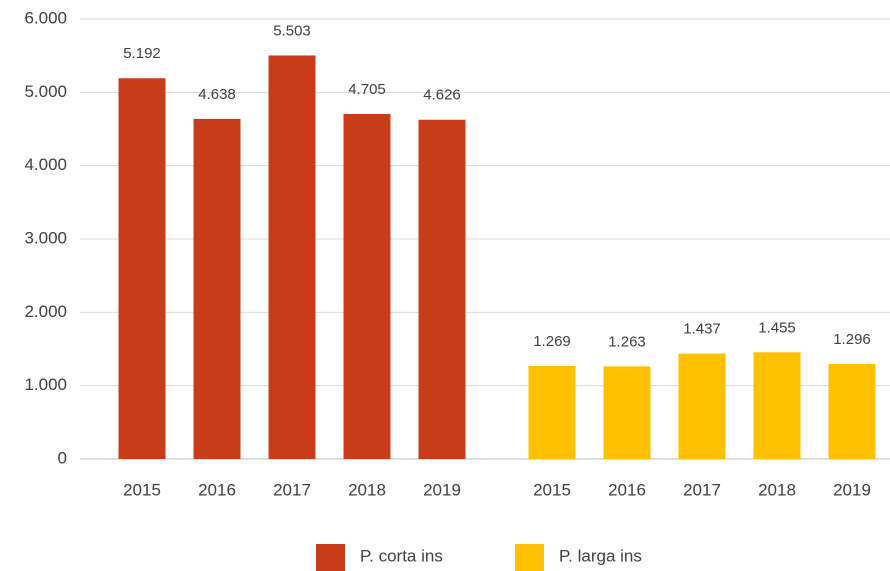  What do you see at coordinates (852, 339) in the screenshot?
I see `data-label: 1.296` at bounding box center [852, 339].